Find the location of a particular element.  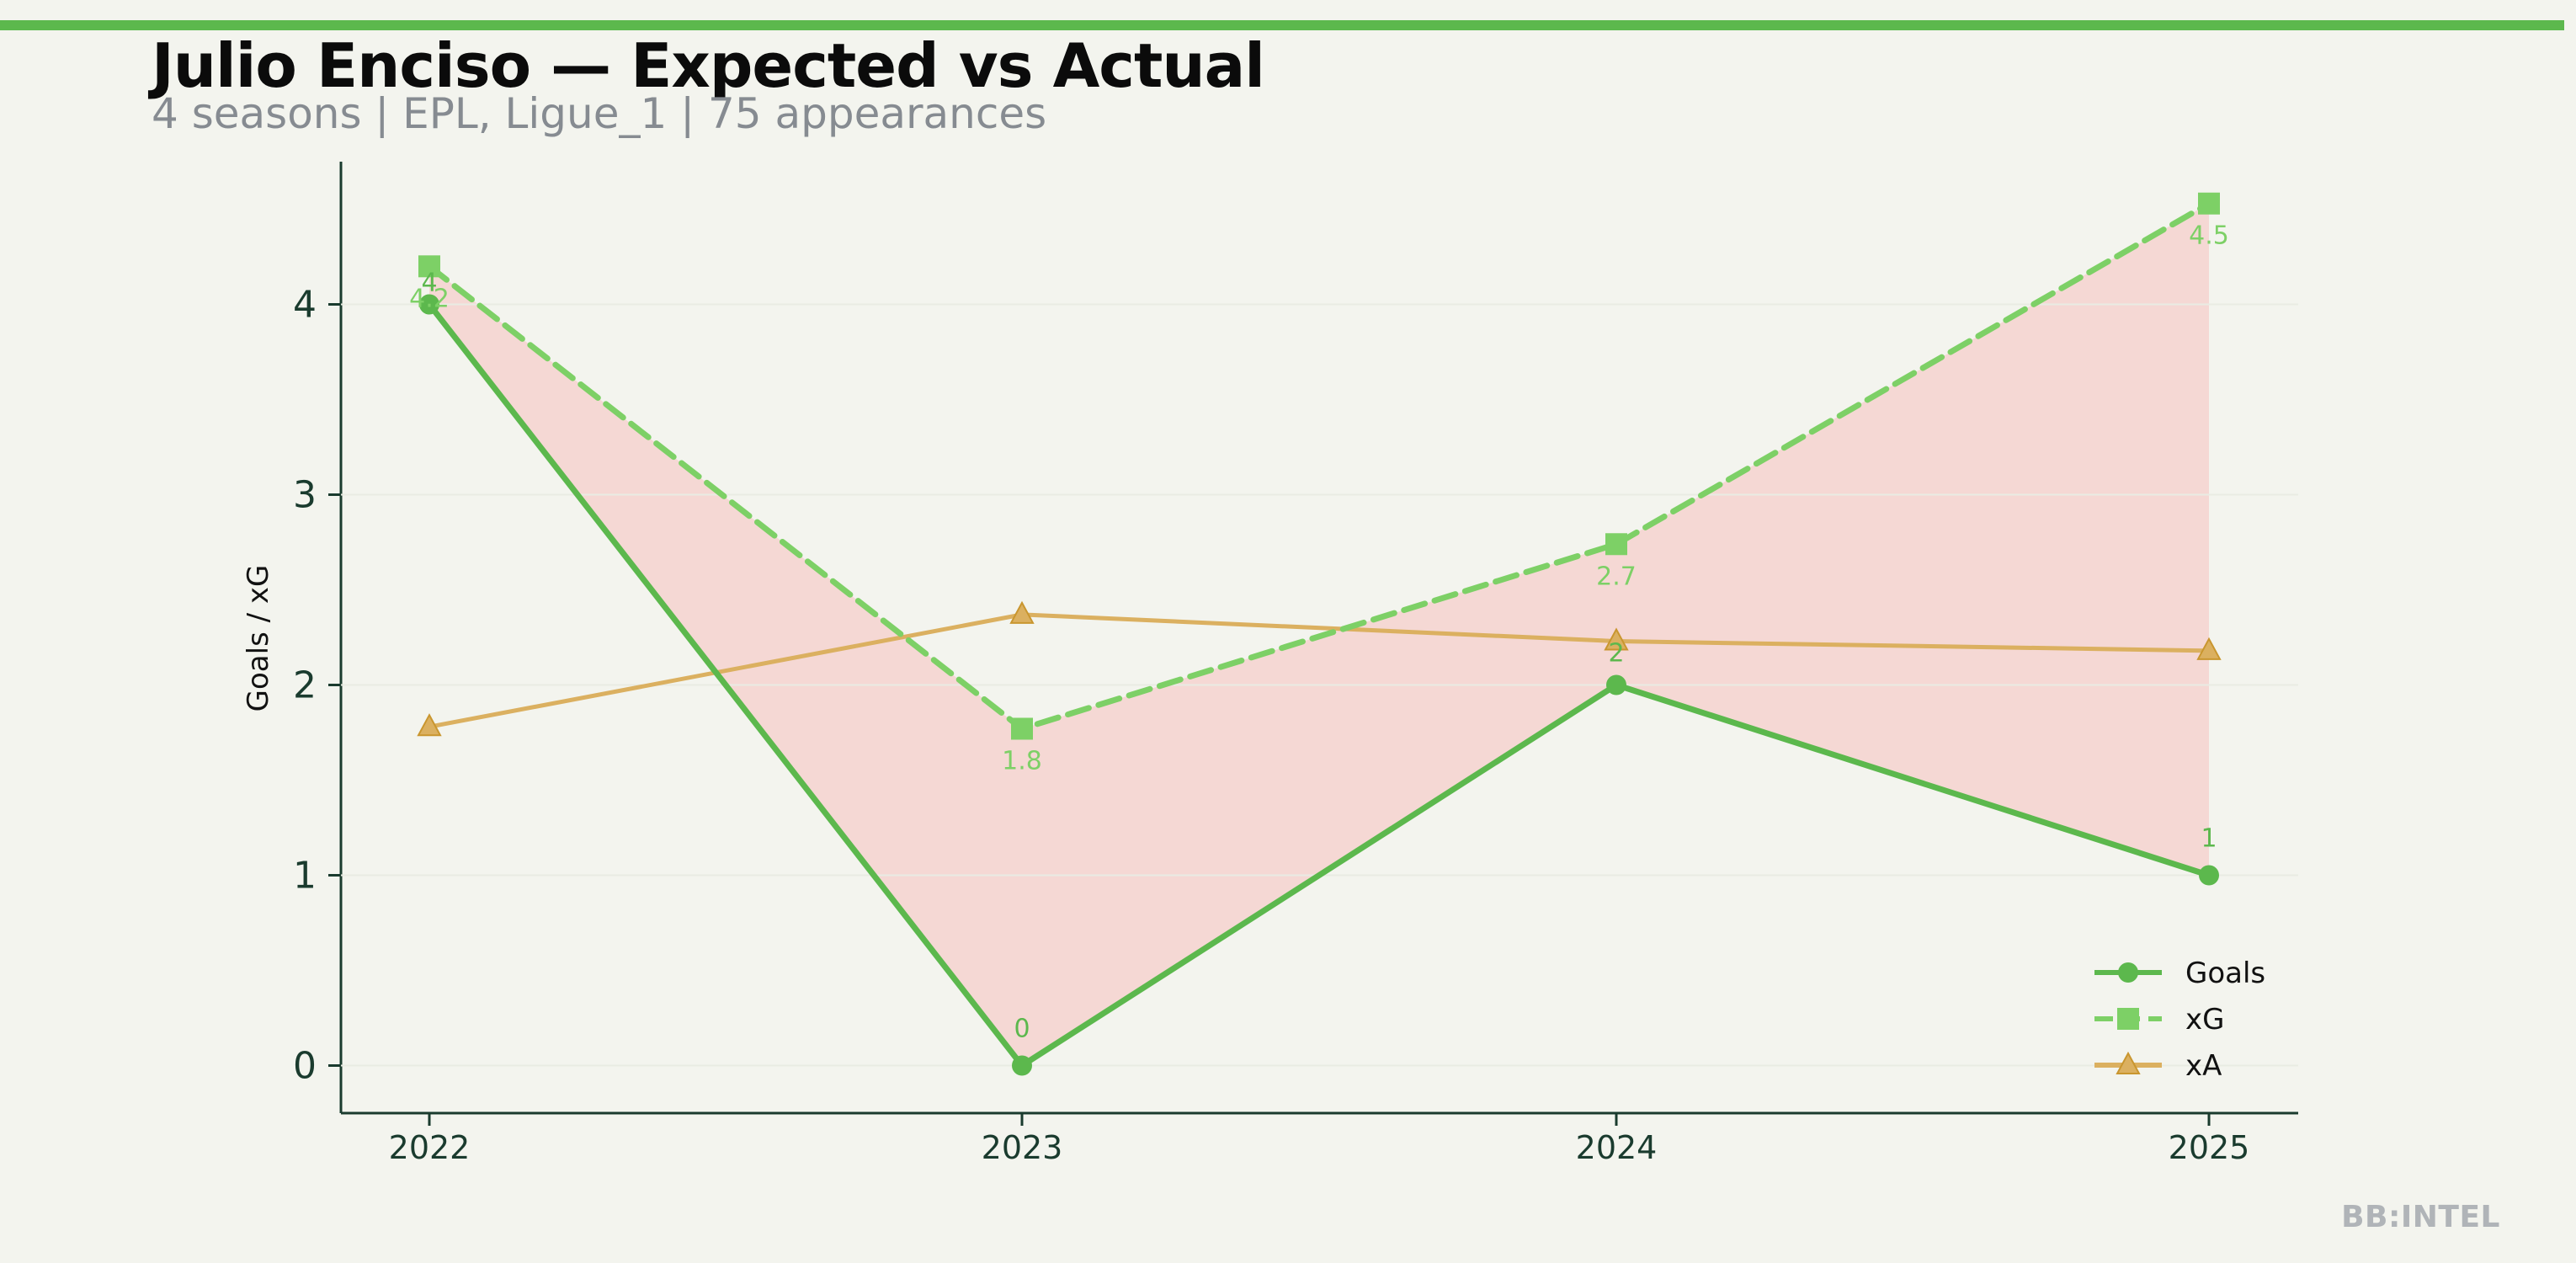

legend-goals-label: Goals is located at coordinates (2225, 973).